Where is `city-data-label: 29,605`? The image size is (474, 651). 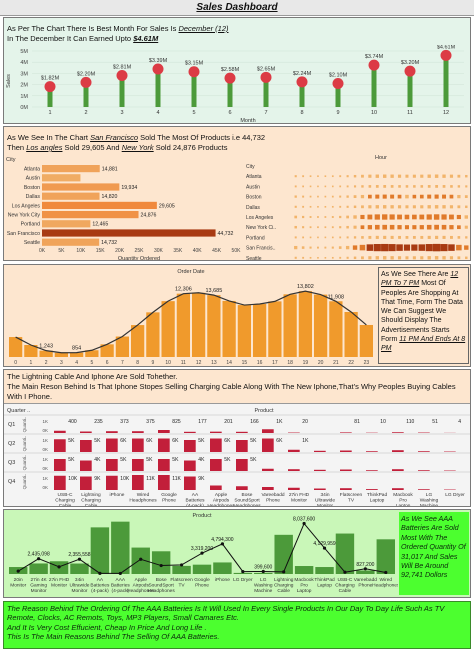 city-data-label: 29,605 is located at coordinates (167, 206).